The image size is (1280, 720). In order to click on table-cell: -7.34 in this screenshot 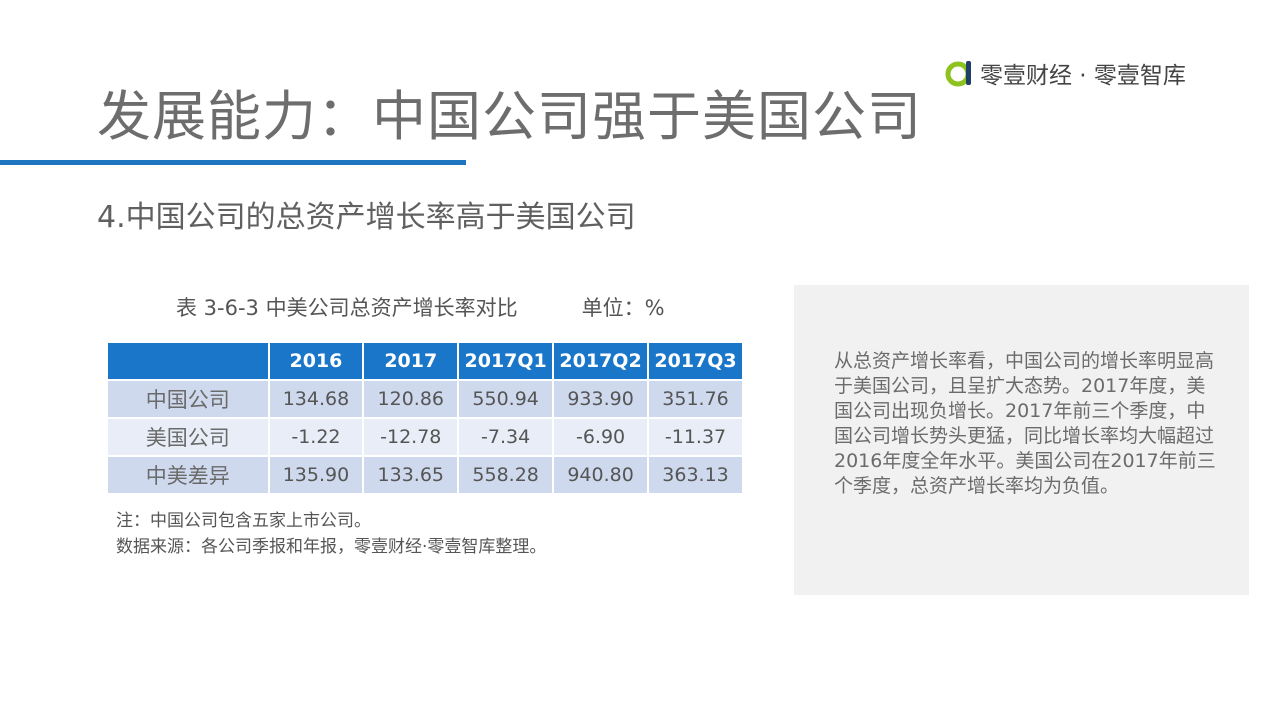, I will do `click(506, 437)`.